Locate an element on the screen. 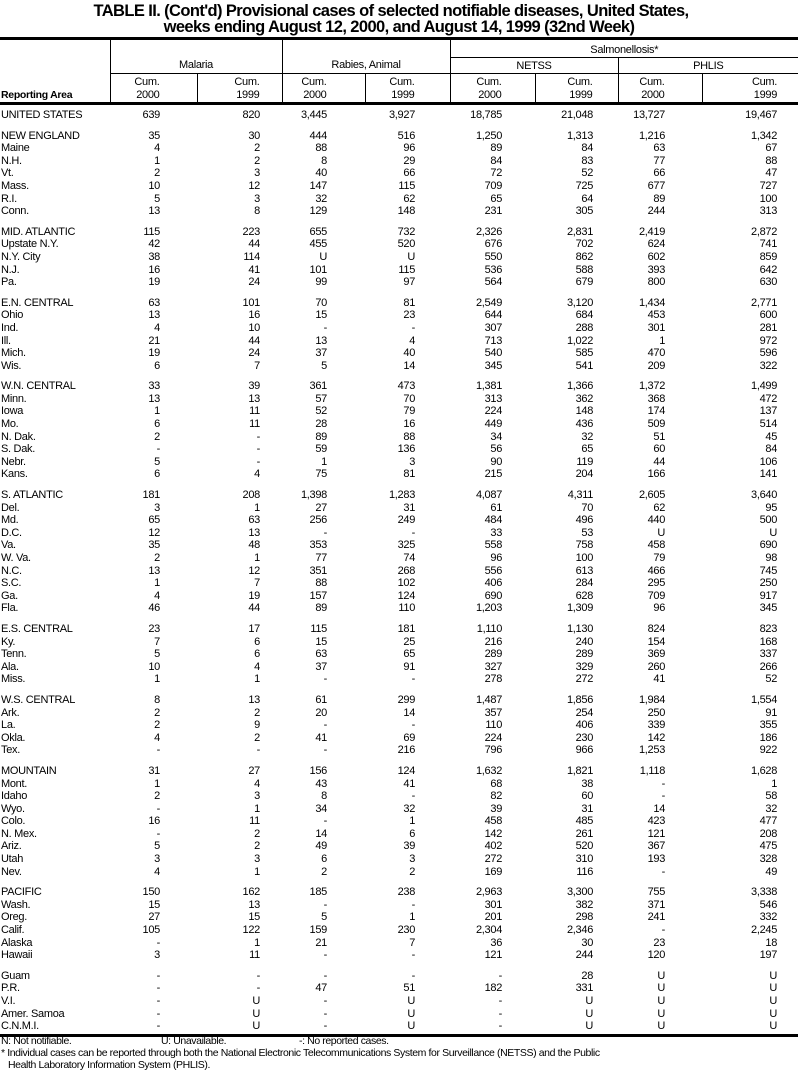  value-cell: 16 is located at coordinates (154, 821).